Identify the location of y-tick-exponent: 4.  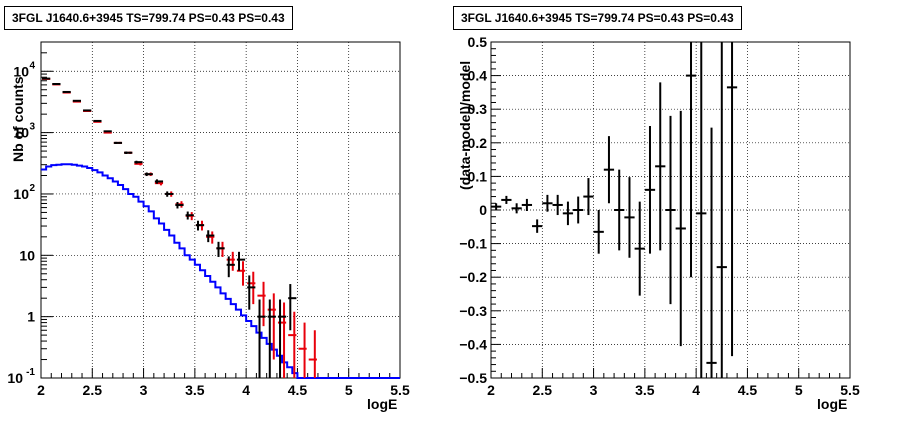
(32, 65).